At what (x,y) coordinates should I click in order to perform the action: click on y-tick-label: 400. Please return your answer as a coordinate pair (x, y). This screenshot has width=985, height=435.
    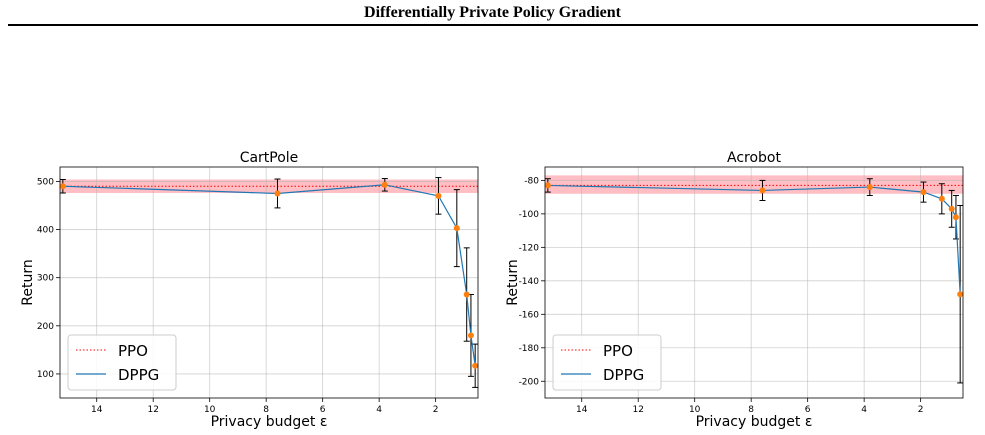
    Looking at the image, I should click on (45, 231).